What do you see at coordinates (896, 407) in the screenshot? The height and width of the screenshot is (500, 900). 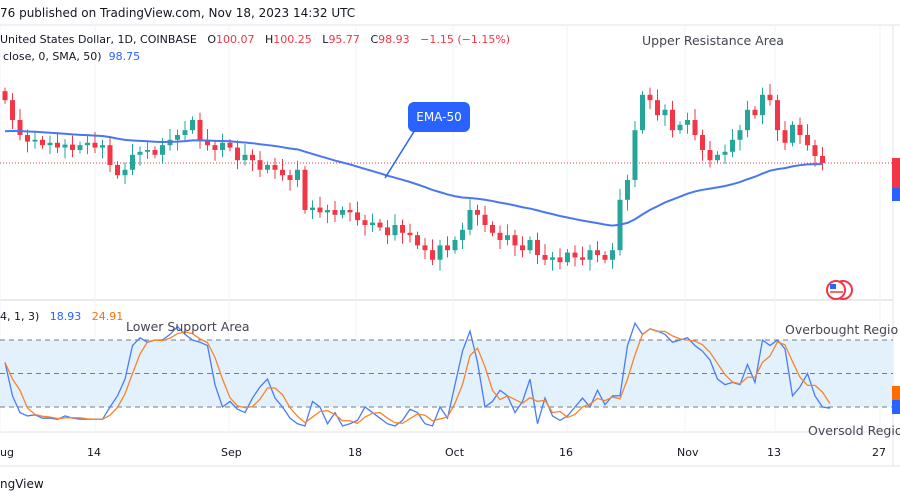 I see `stoch-k-label` at bounding box center [896, 407].